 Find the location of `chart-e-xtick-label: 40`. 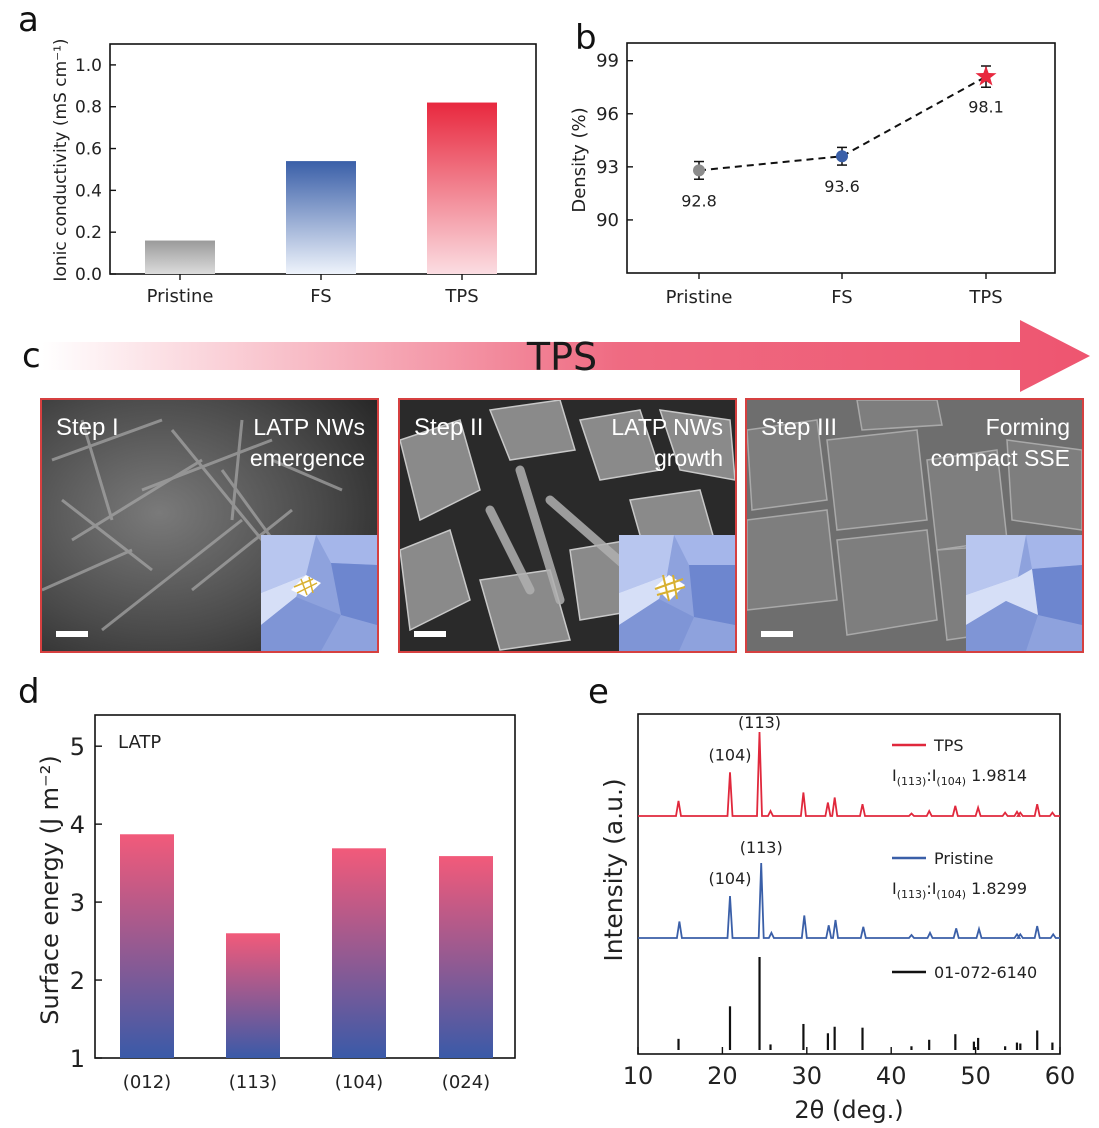

chart-e-xtick-label: 40 is located at coordinates (891, 1076).